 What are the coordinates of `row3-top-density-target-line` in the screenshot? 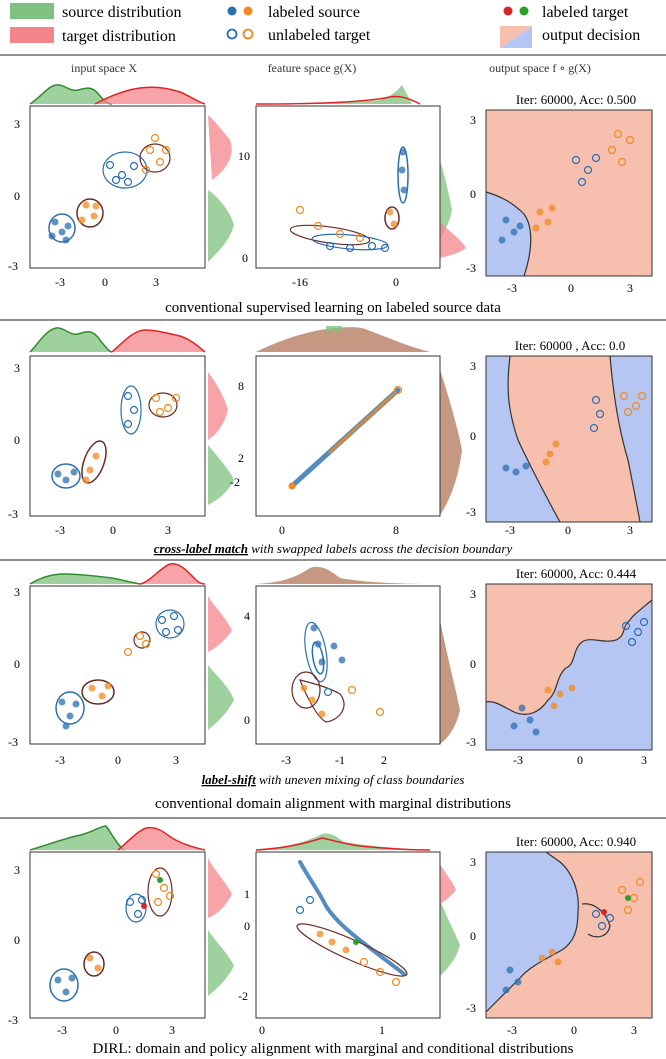 It's located at (172, 574).